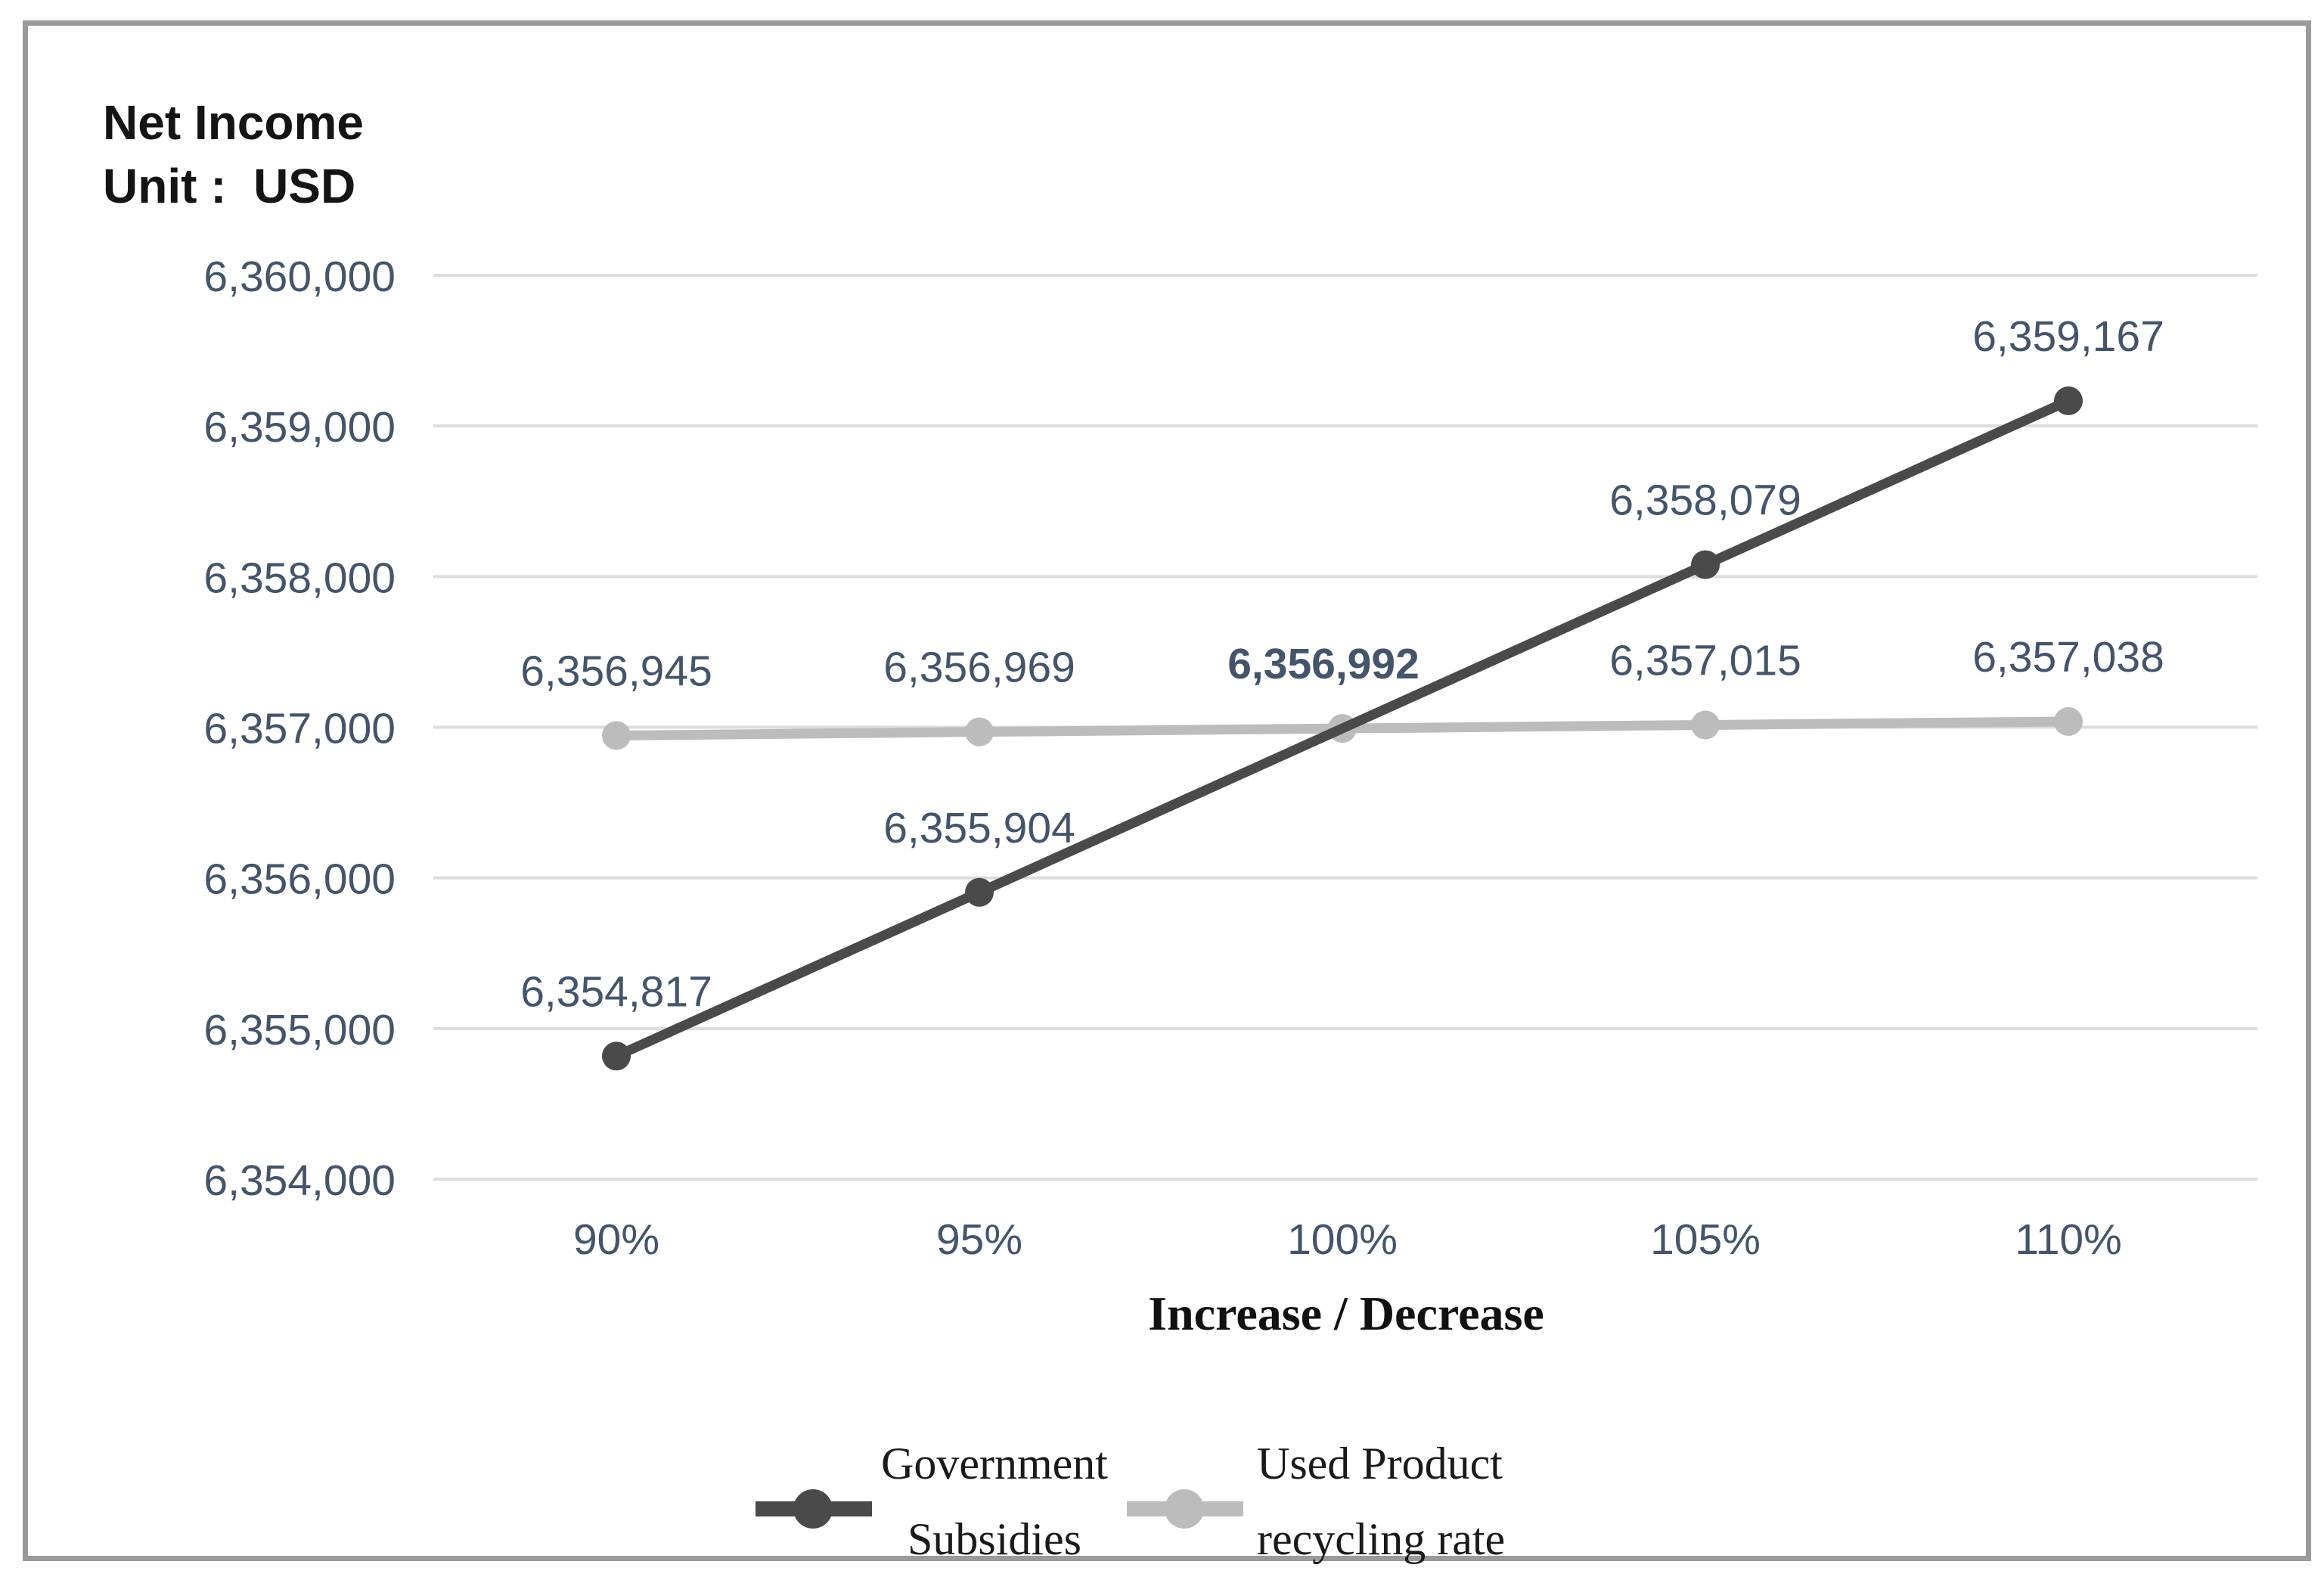 This screenshot has width=2324, height=1580. I want to click on y-tick-label: 6,359,000, so click(299, 427).